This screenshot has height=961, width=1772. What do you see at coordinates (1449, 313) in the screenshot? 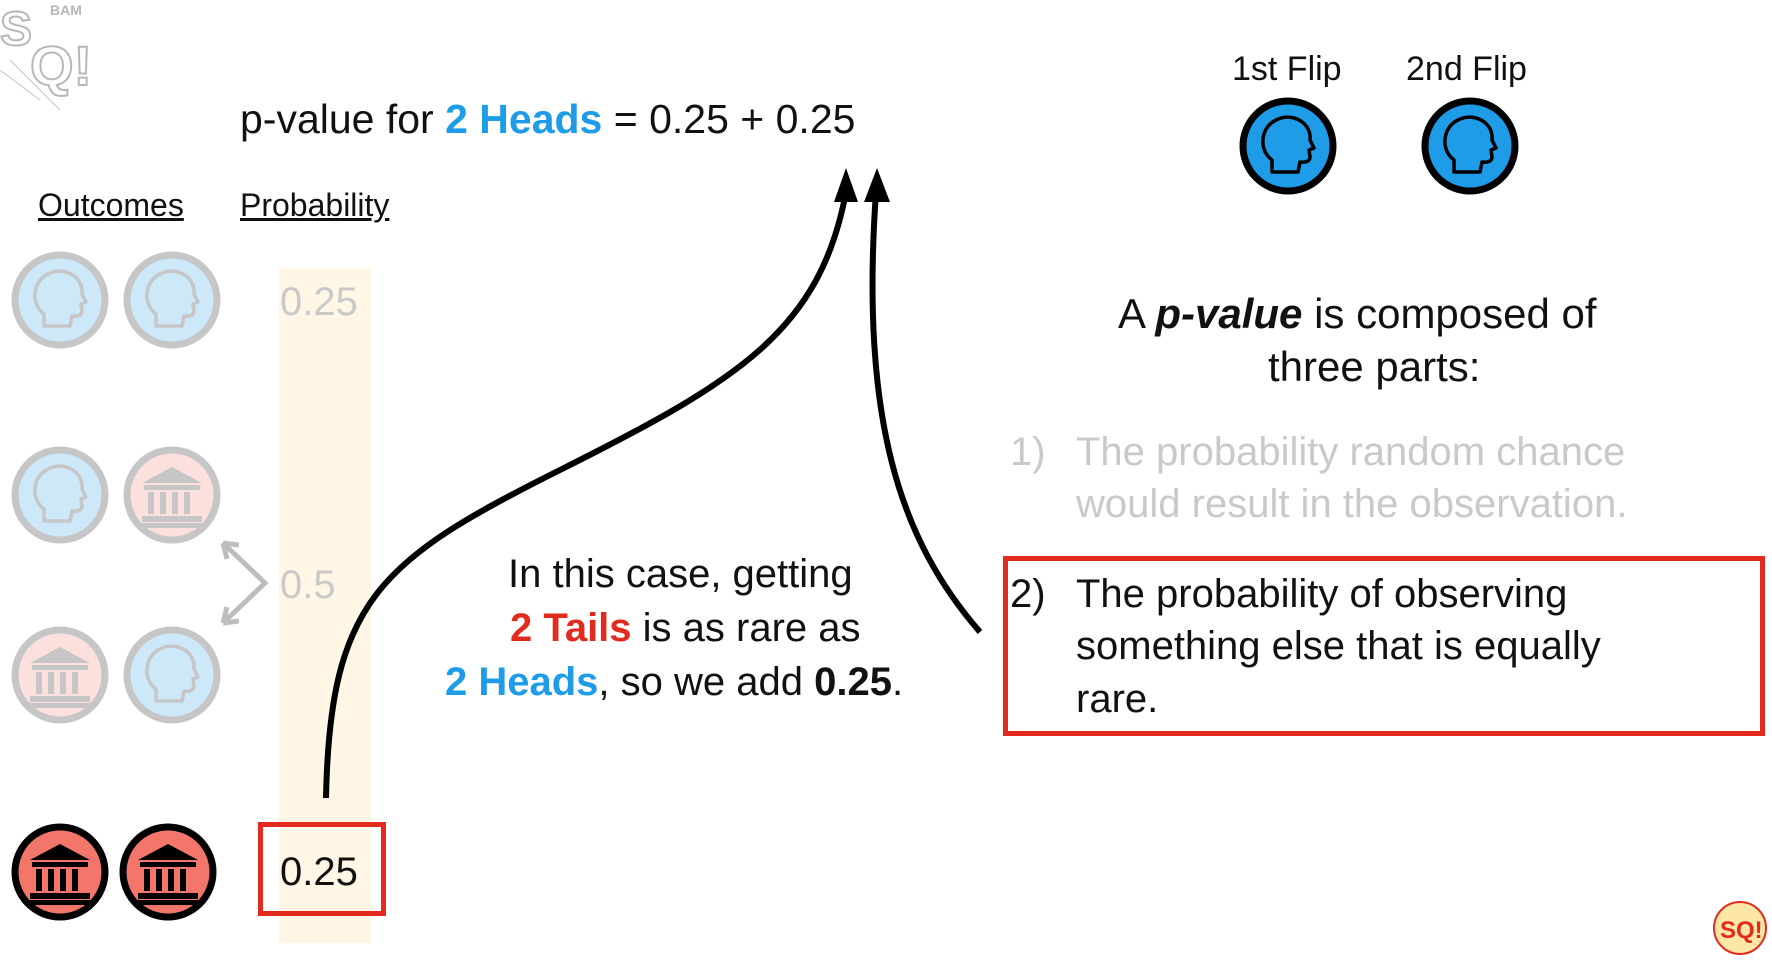
I see `definition-c: is composed of` at bounding box center [1449, 313].